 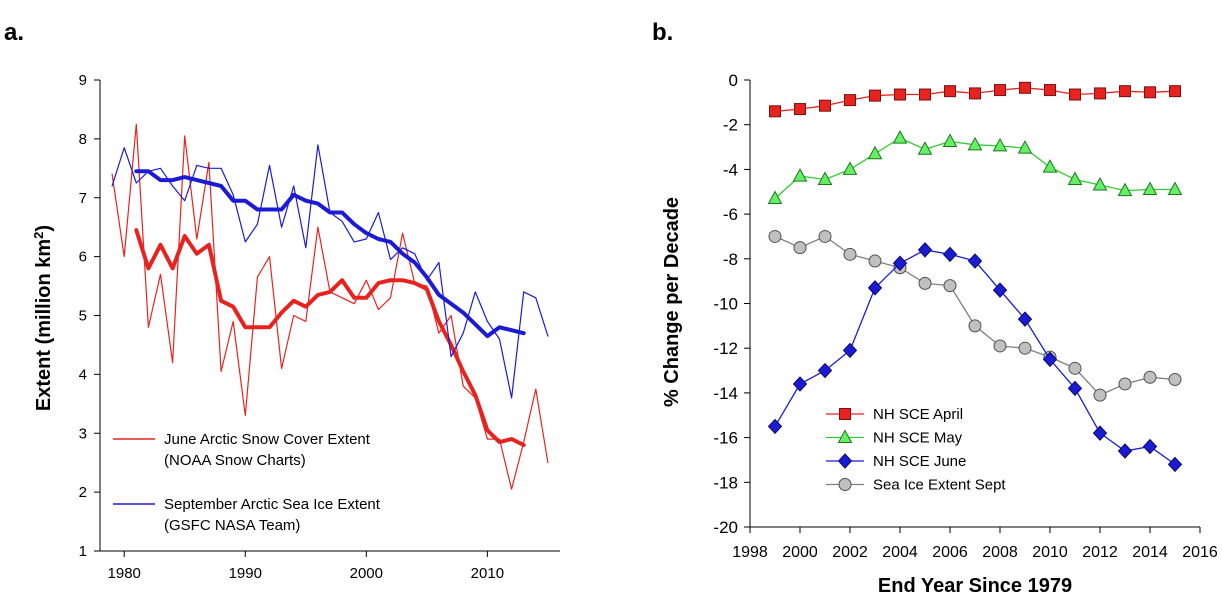 What do you see at coordinates (272, 504) in the screenshot?
I see `legend-label-sea-ice-line1: September Arctic Sea Ice Extent` at bounding box center [272, 504].